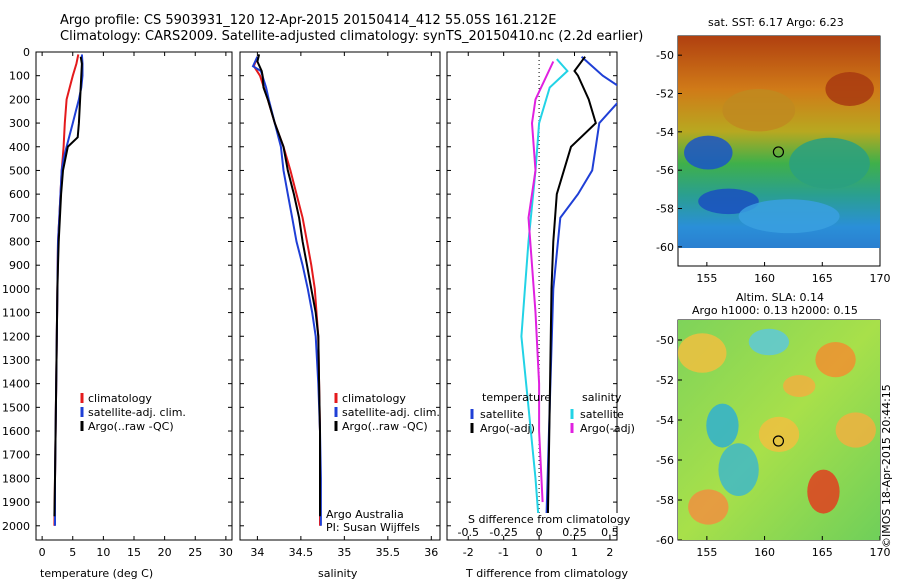 The width and height of the screenshot is (900, 580). What do you see at coordinates (539, 532) in the screenshot?
I see `diff-top-tick-label: 0` at bounding box center [539, 532].